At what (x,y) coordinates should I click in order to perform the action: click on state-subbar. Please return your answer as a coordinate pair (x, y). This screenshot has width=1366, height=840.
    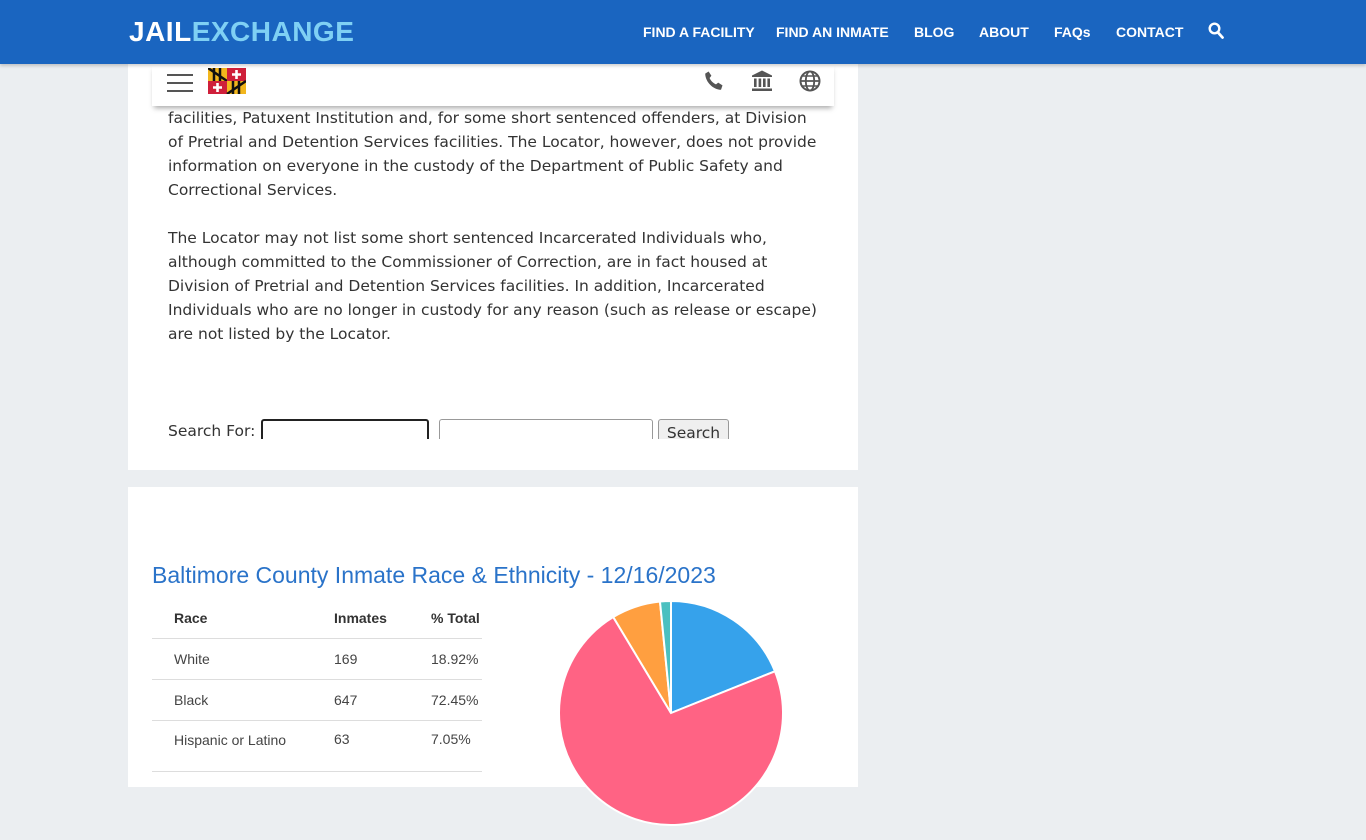
    Looking at the image, I should click on (493, 85).